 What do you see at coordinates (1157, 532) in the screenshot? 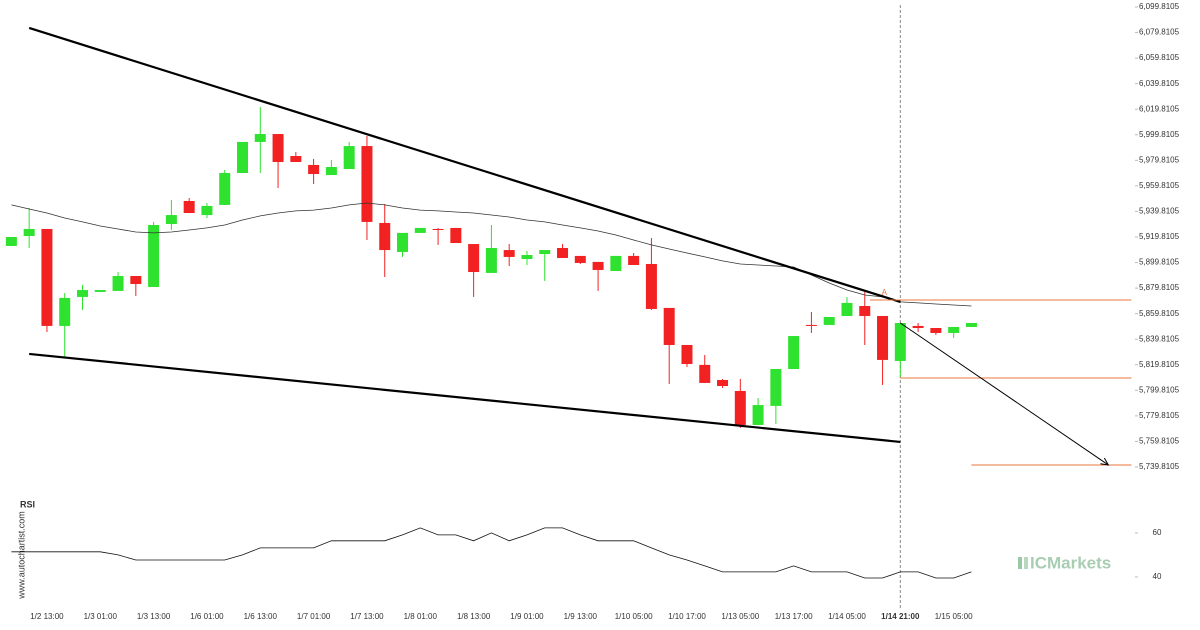
I see `rsi-tick-label: 60` at bounding box center [1157, 532].